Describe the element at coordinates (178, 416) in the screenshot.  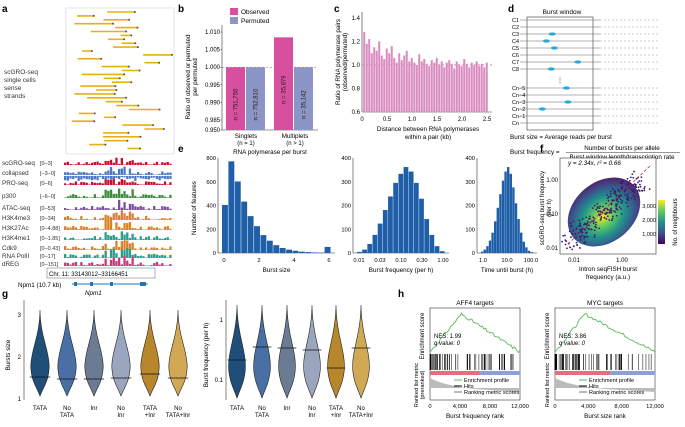
I see `g-left-category: TATA+Inr` at that location.